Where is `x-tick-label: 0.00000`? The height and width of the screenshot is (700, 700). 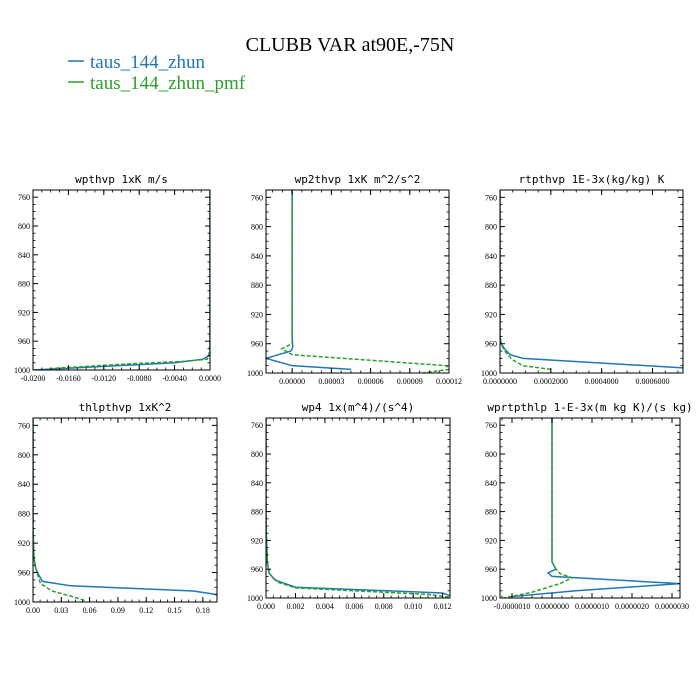
x-tick-label: 0.00000 is located at coordinates (292, 381).